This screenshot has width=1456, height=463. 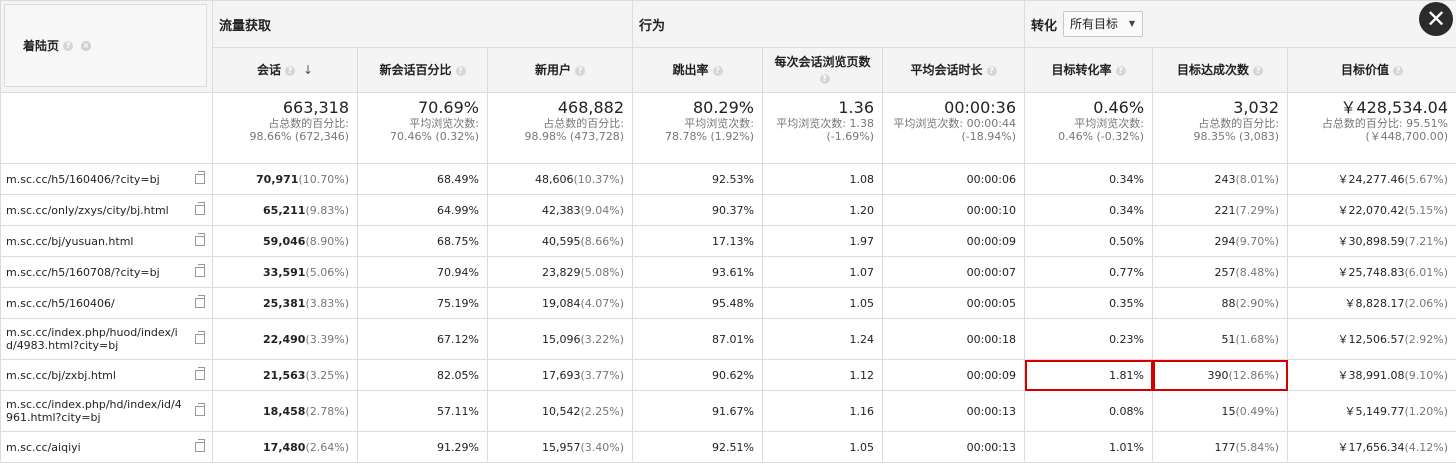 I want to click on bounce-rate-cell: 87.01%, so click(x=698, y=339).